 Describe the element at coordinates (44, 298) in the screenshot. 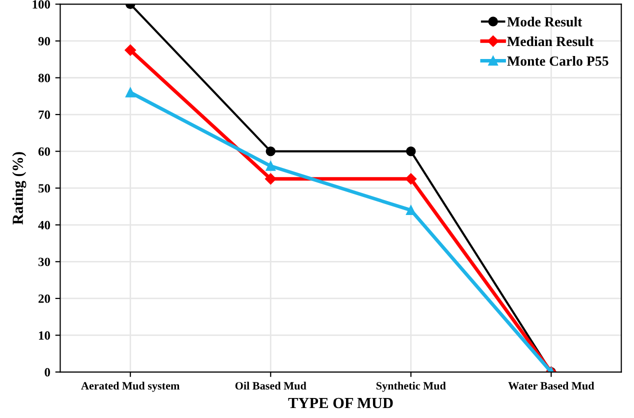

I see `y-tick-label: 20` at that location.